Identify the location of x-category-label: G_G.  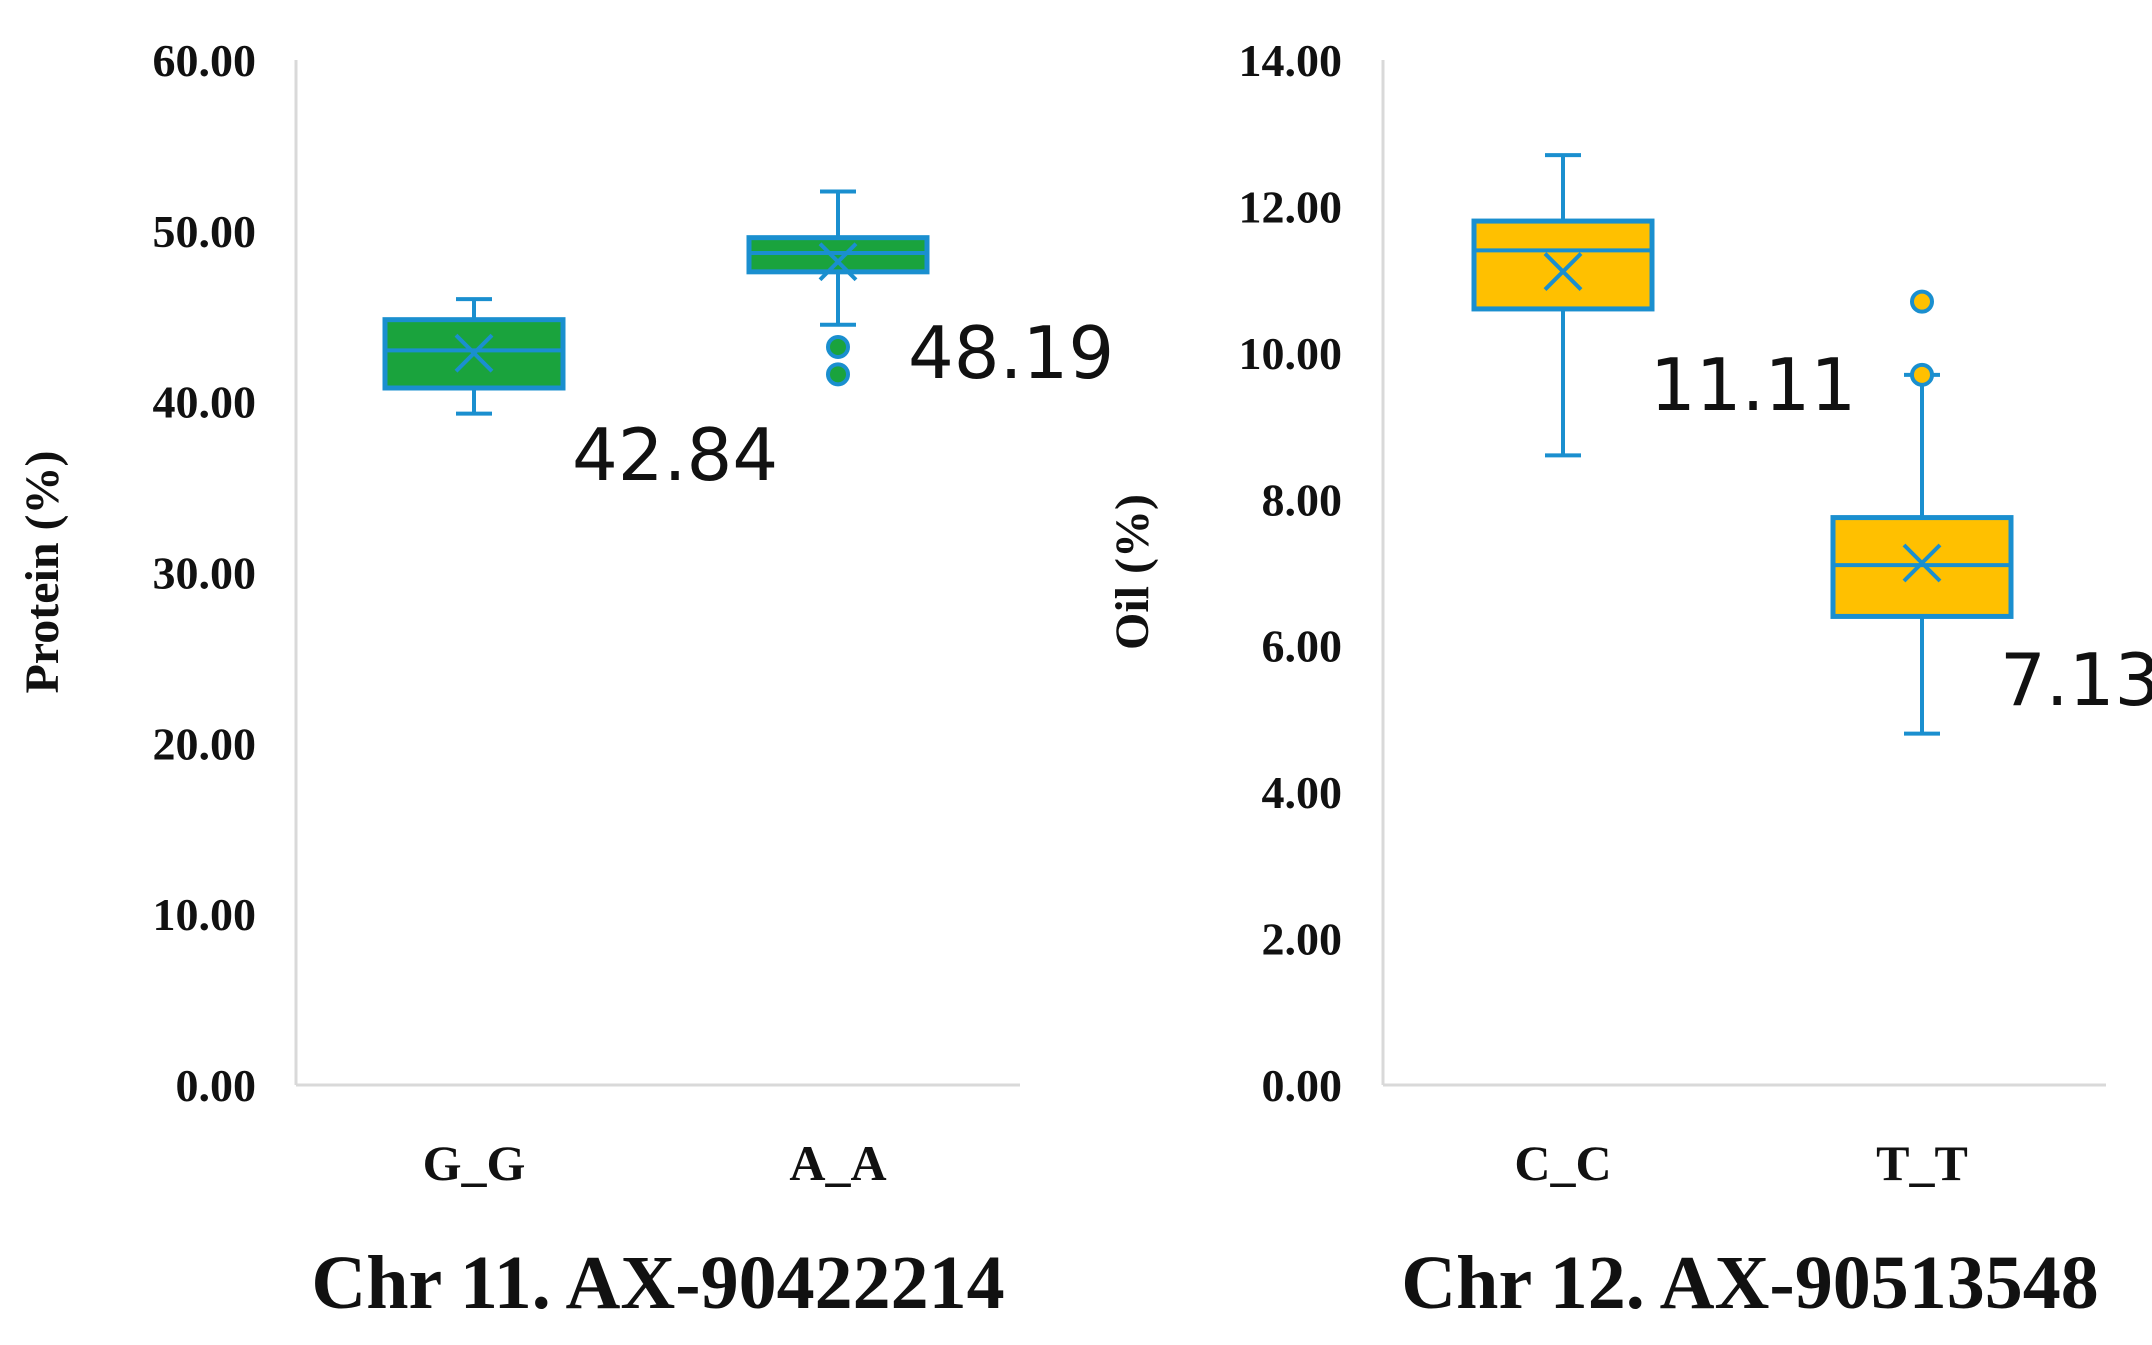
(474, 1163).